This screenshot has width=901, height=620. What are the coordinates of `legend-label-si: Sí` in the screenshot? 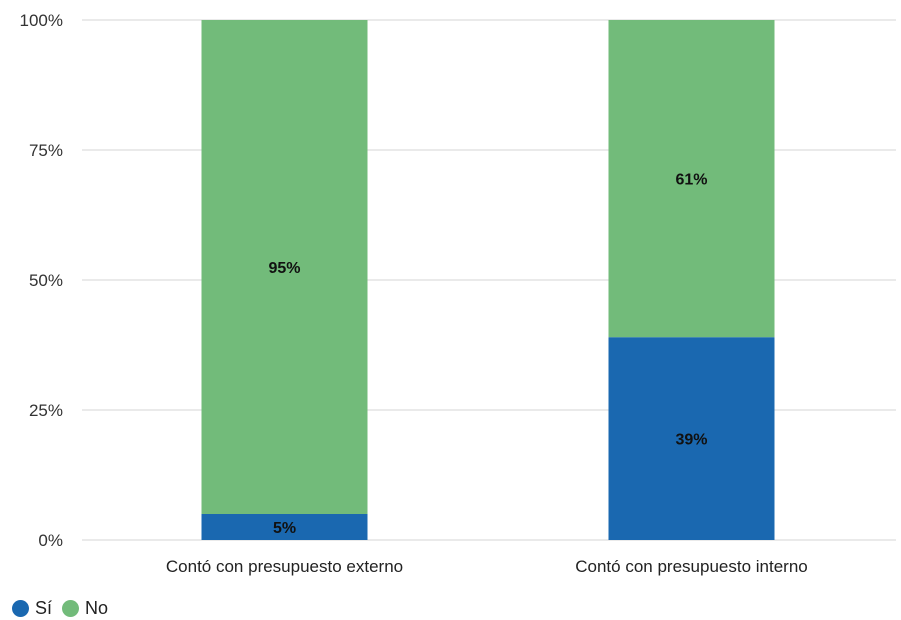 It's located at (44, 608).